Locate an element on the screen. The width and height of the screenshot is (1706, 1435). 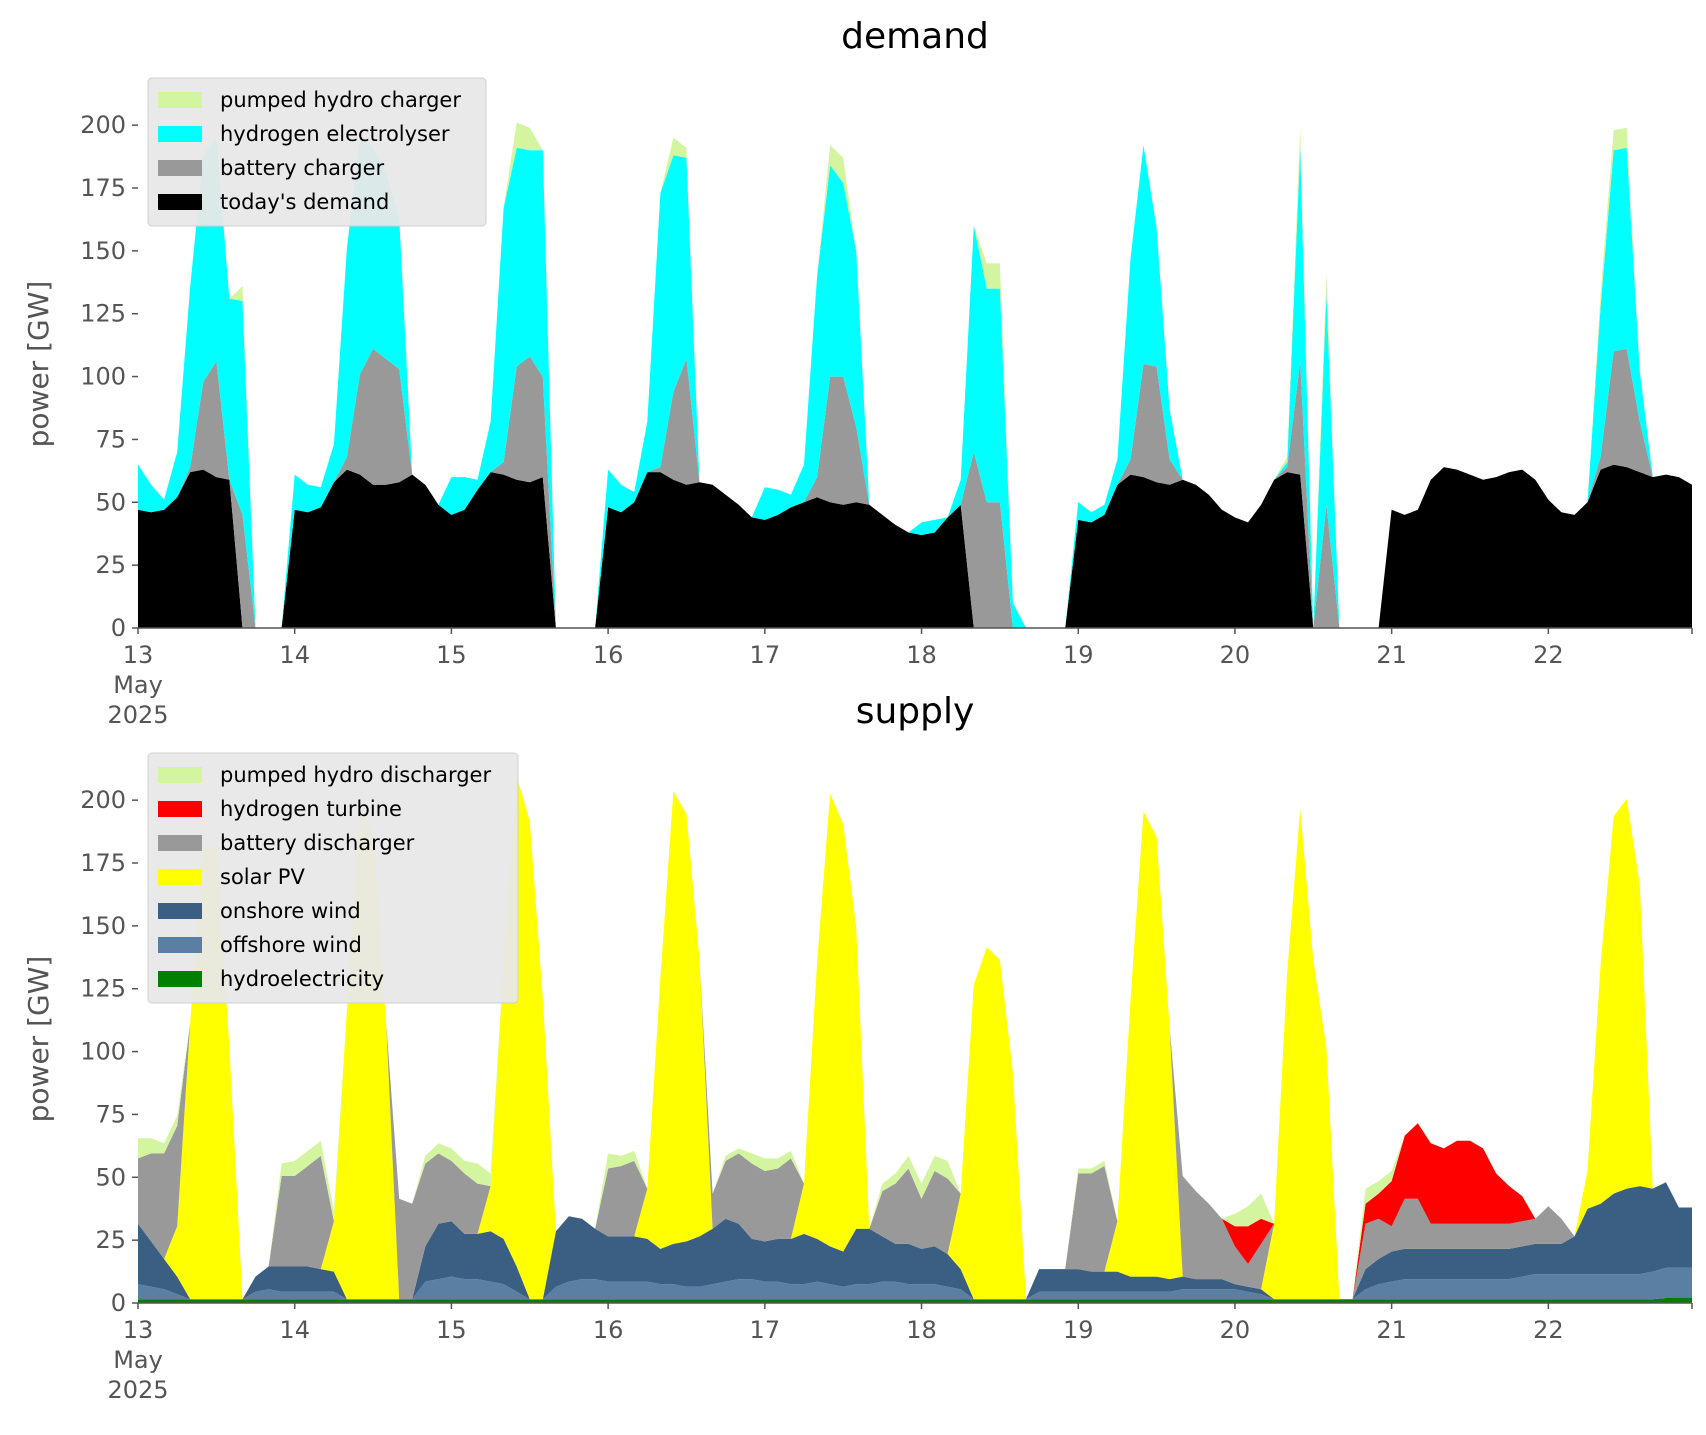
chart-title: demand is located at coordinates (915, 36).